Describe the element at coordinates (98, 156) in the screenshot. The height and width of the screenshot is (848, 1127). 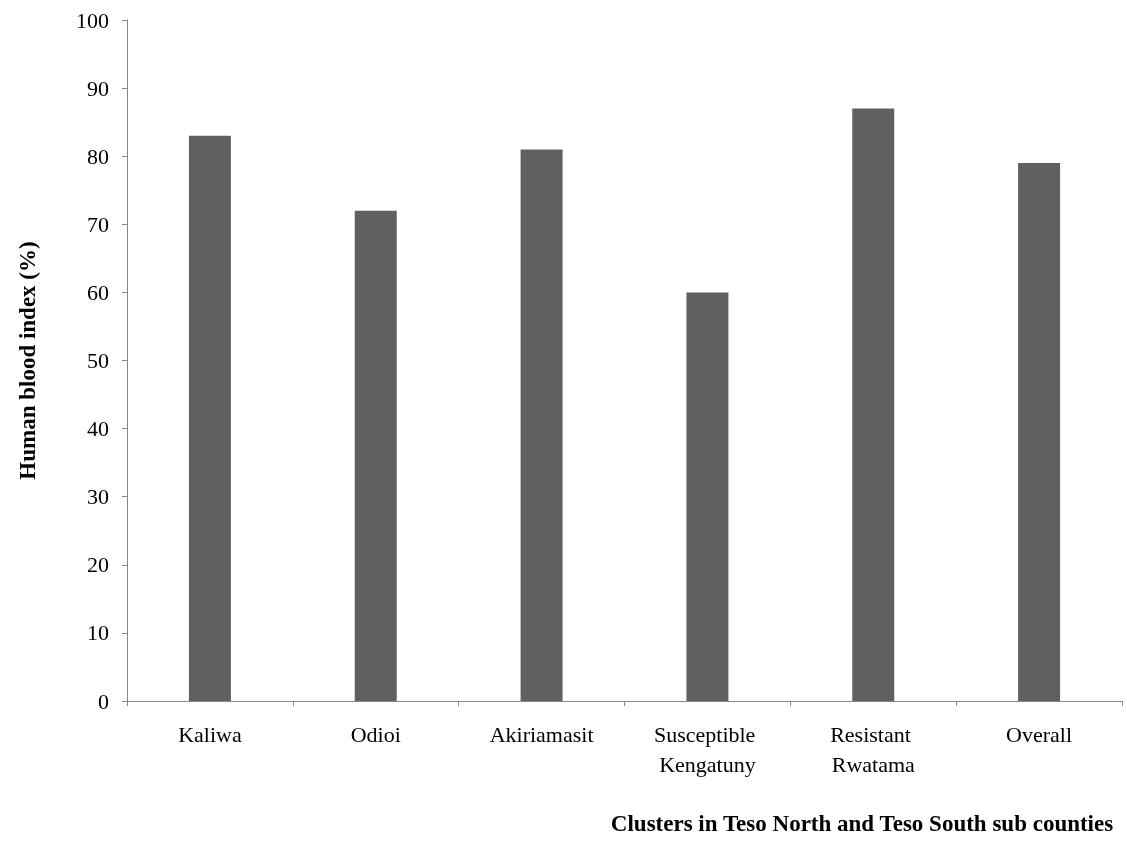
I see `y-tick-label: 80` at that location.